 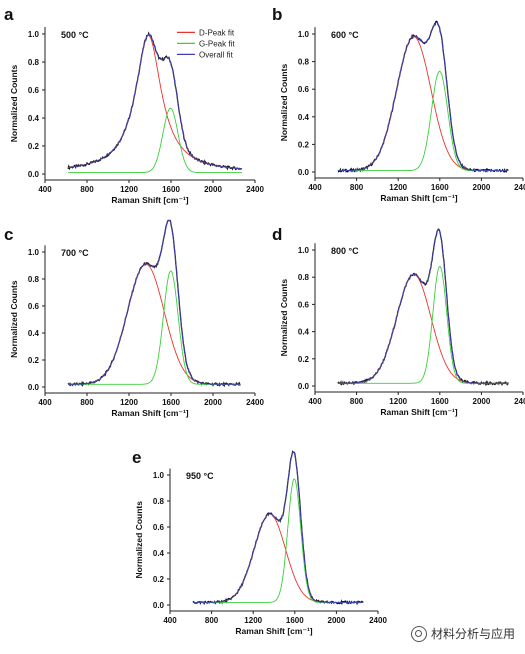 I want to click on temperature-label: 500 °C, so click(x=75, y=35).